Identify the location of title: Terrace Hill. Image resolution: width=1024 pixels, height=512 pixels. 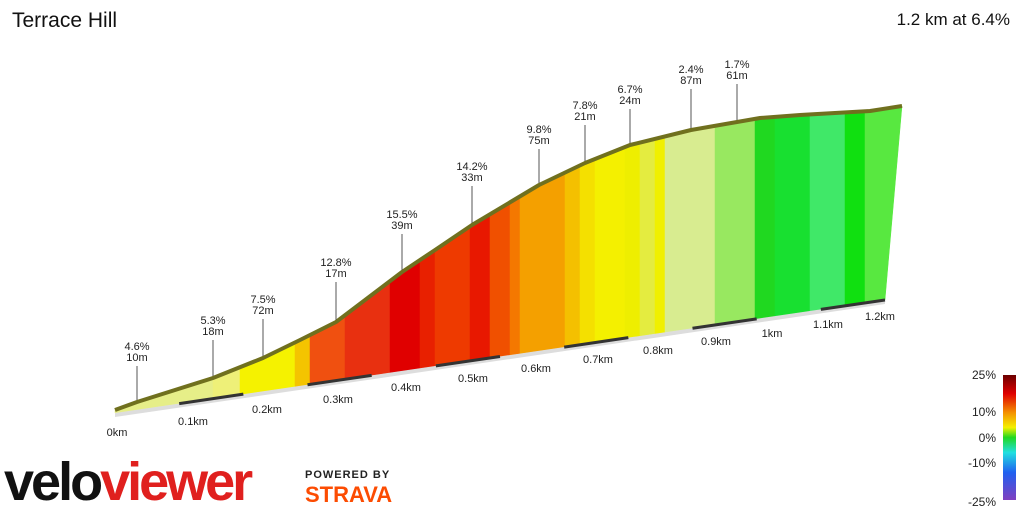
(64, 20).